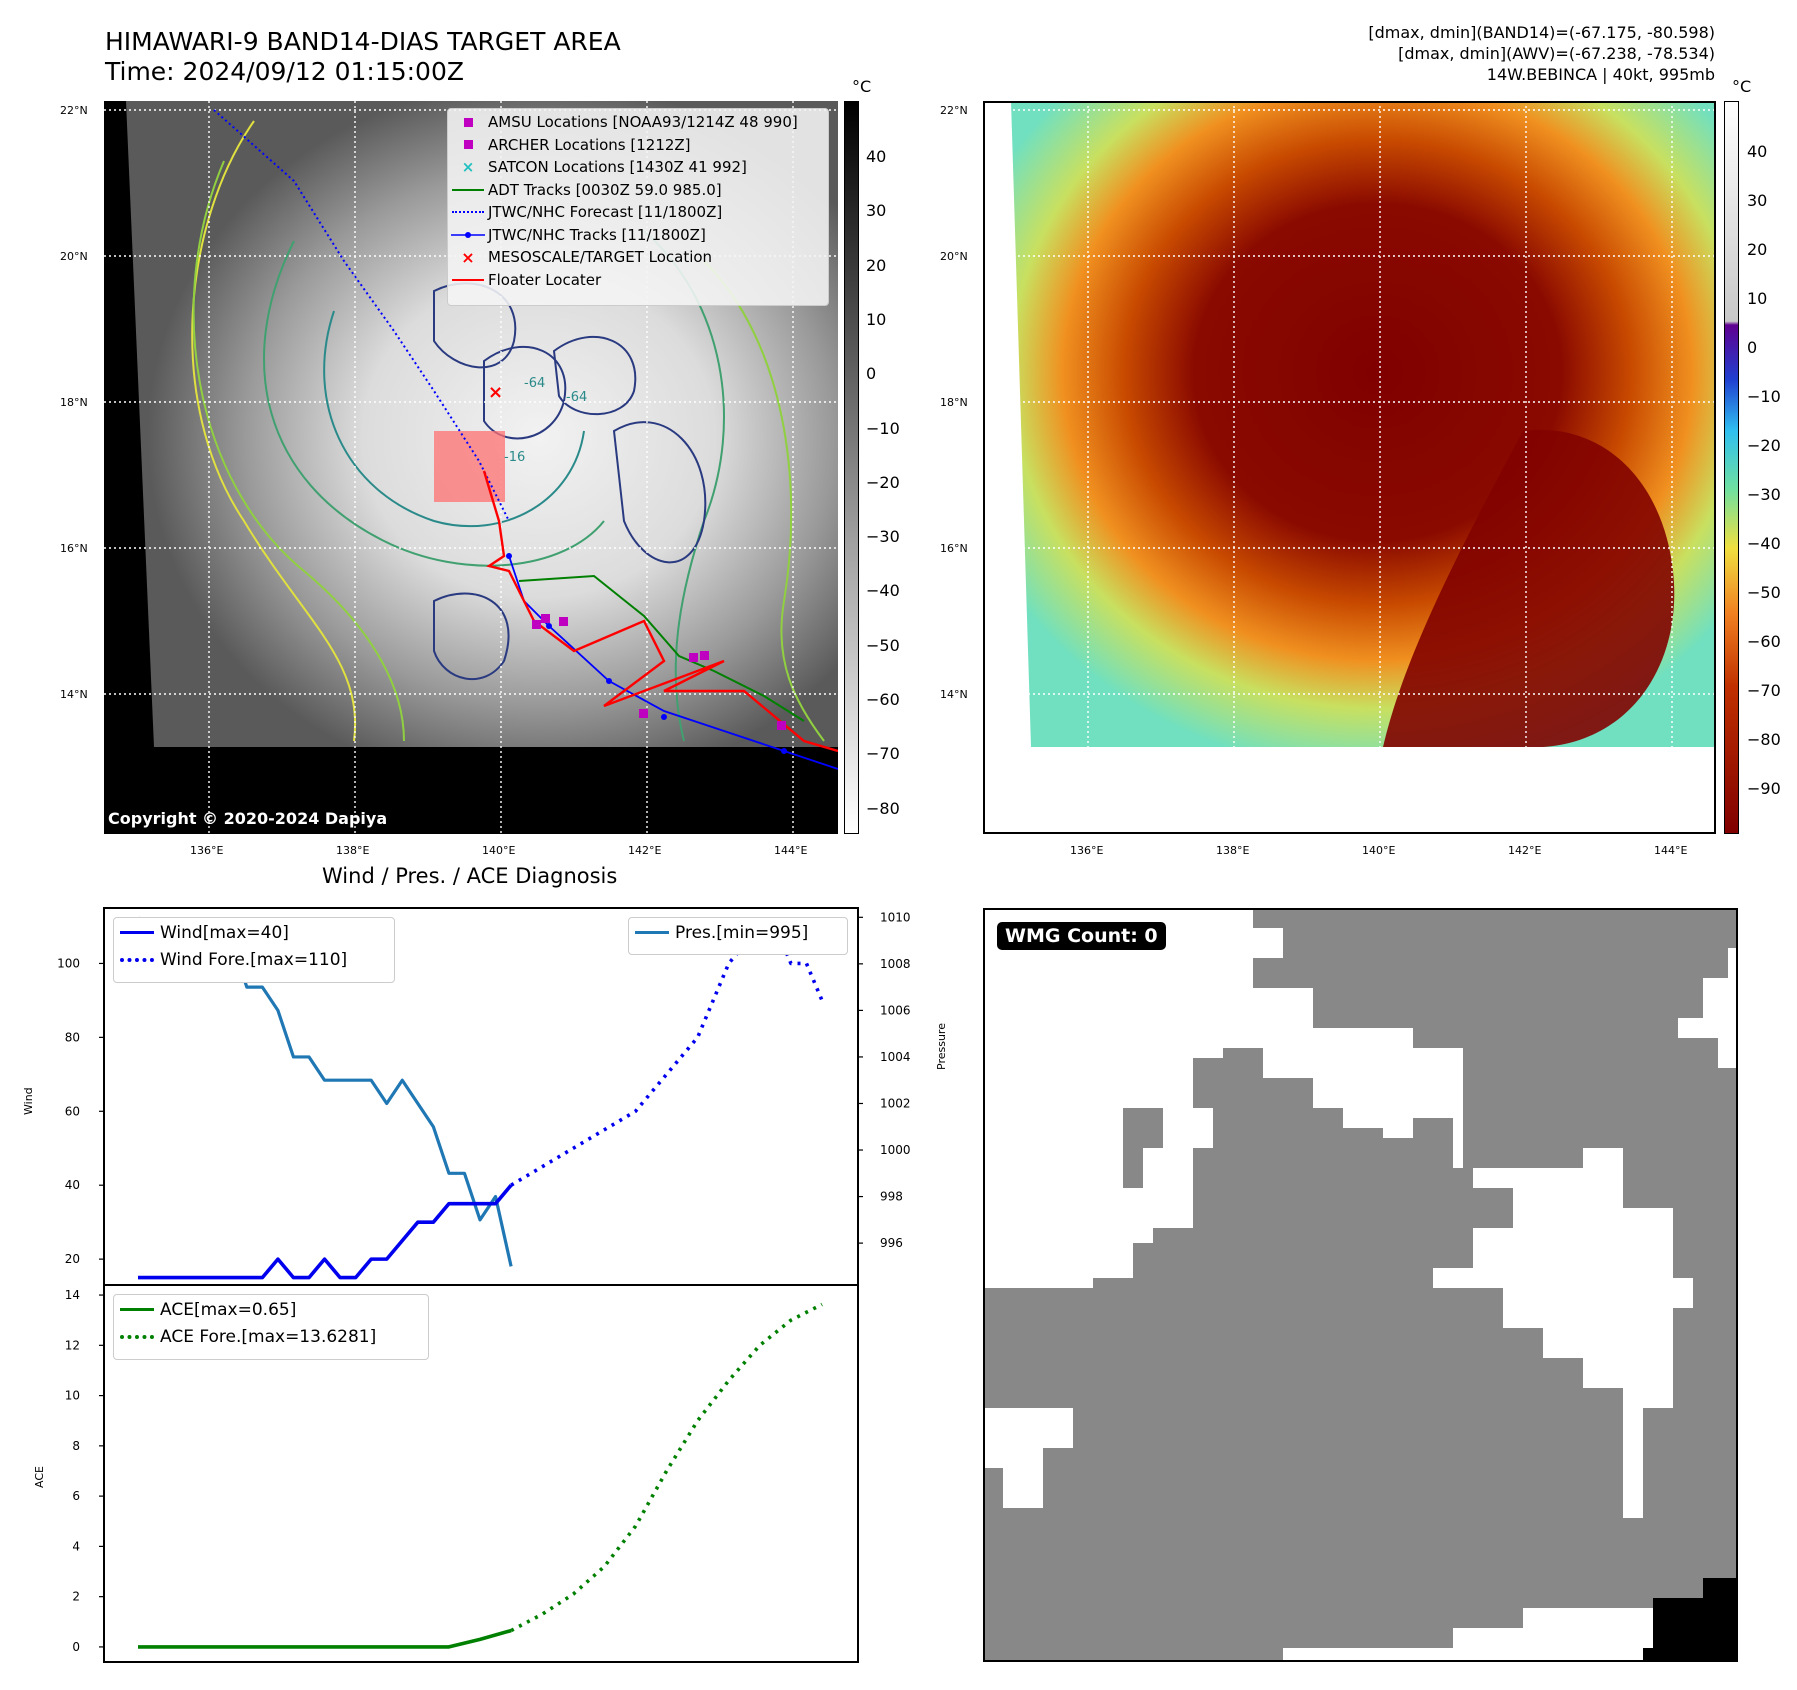 This screenshot has width=1797, height=1690. What do you see at coordinates (941, 1046) in the screenshot?
I see `pressure-axis-label: Pressure` at bounding box center [941, 1046].